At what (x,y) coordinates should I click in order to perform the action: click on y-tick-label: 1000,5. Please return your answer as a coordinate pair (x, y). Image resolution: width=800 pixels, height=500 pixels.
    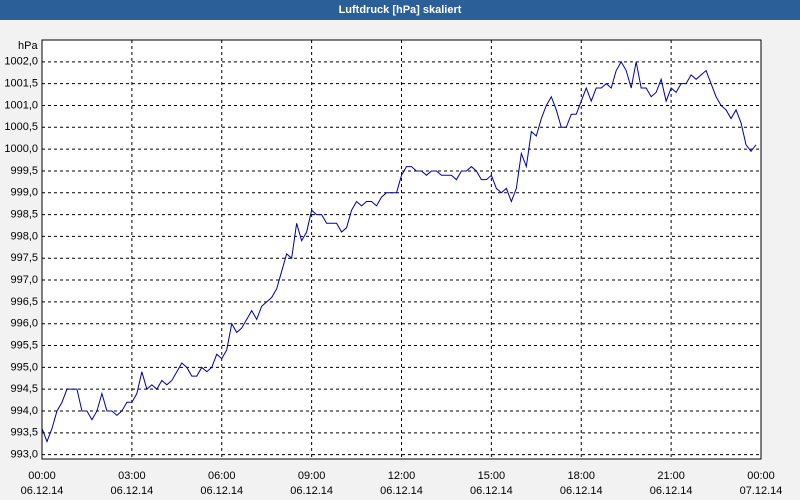
    Looking at the image, I should click on (21, 127).